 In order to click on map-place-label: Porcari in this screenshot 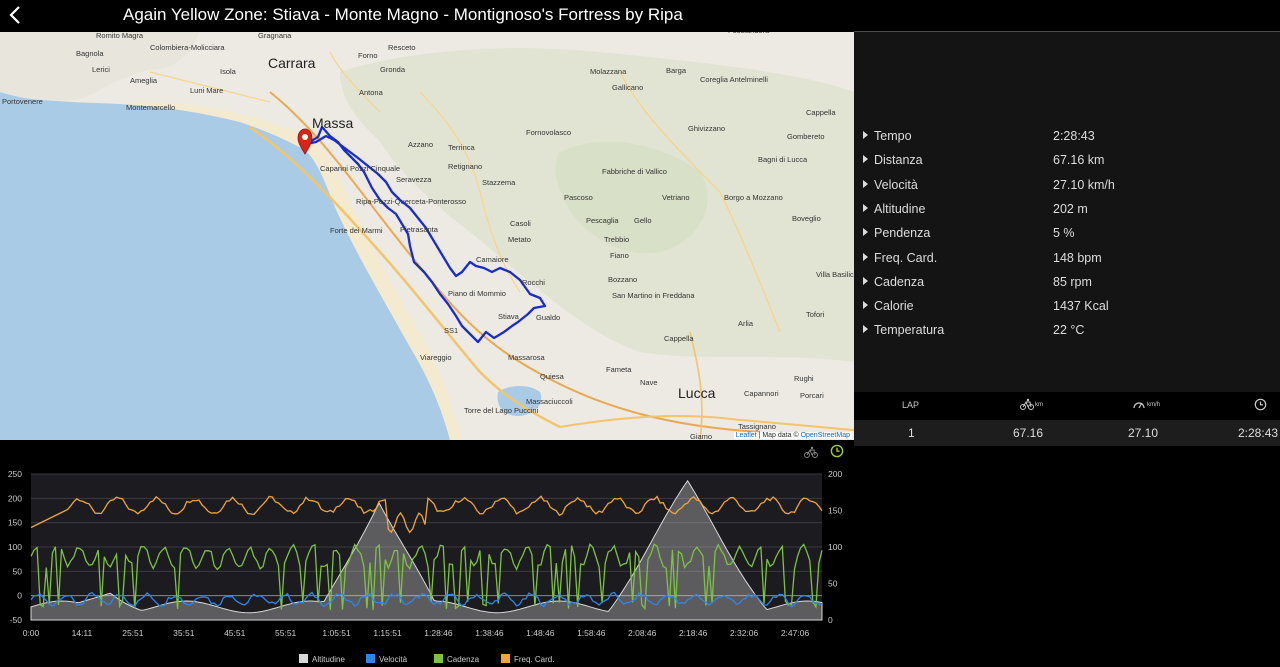, I will do `click(812, 395)`.